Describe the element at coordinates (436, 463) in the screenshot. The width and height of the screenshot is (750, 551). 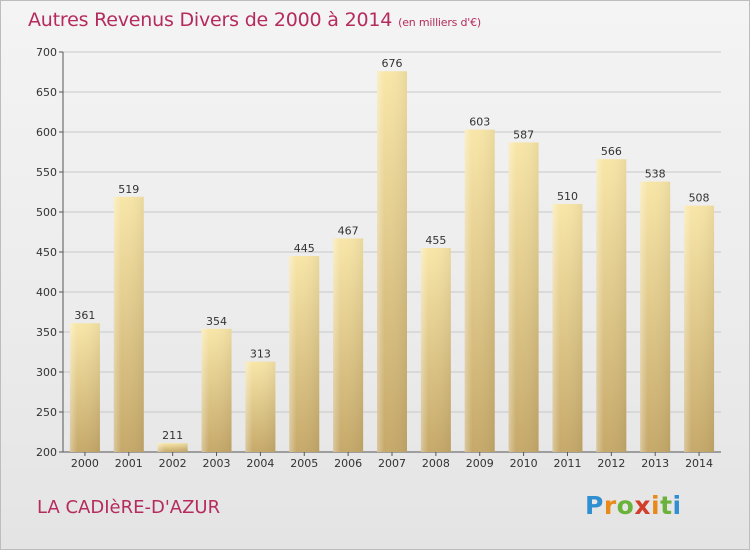
I see `x-tick-label: 2008` at that location.